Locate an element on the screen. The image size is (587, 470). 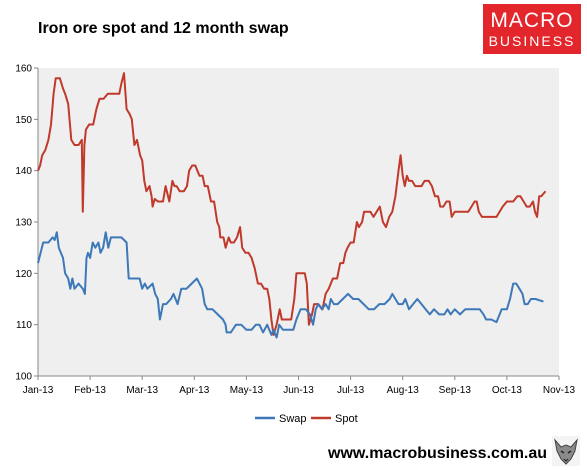
footer-url: www.macrobusiness.com.au is located at coordinates (438, 453).